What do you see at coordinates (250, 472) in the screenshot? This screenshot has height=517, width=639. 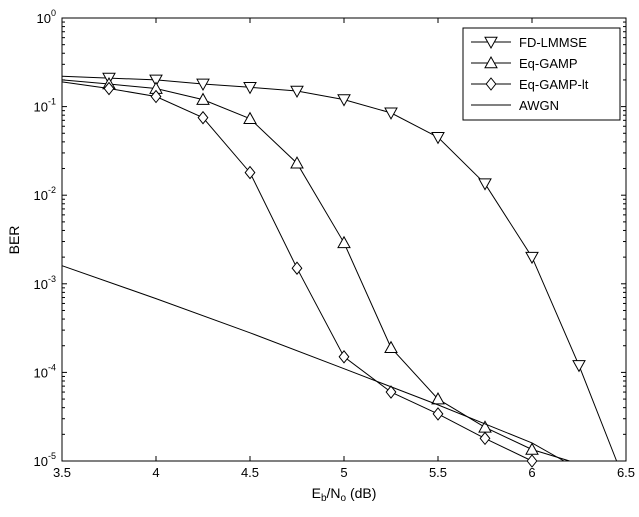 I see `x-tick-label: 4.5` at bounding box center [250, 472].